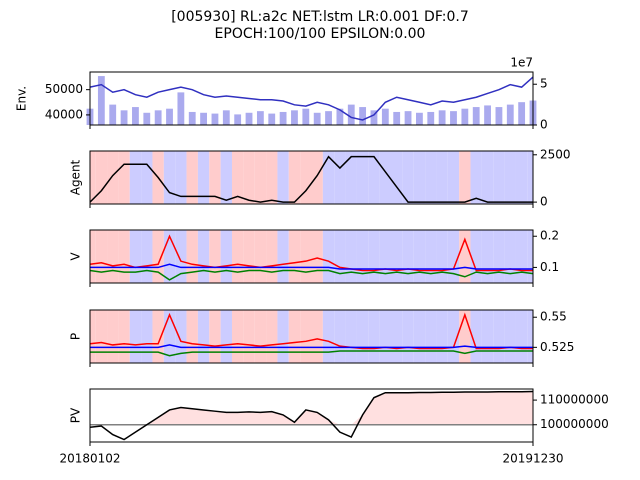  I want to click on y-tick-label: 110000000, so click(574, 400).